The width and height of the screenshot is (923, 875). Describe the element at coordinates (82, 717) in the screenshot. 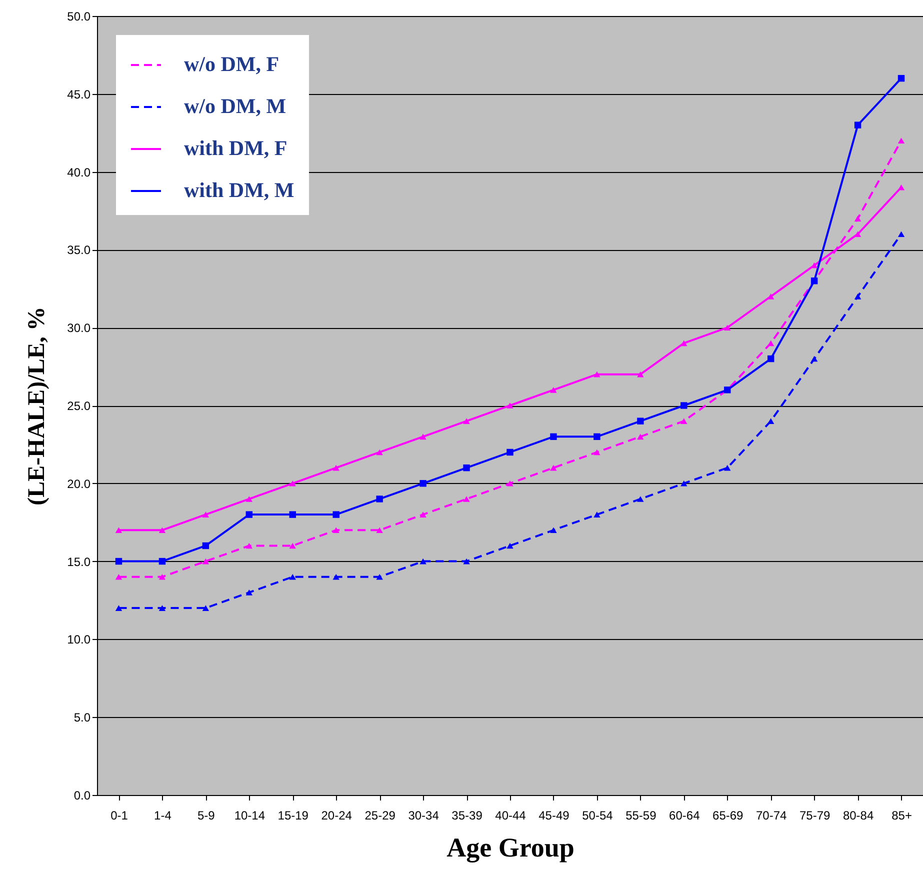

I see `y-tick-label: 5.0` at that location.